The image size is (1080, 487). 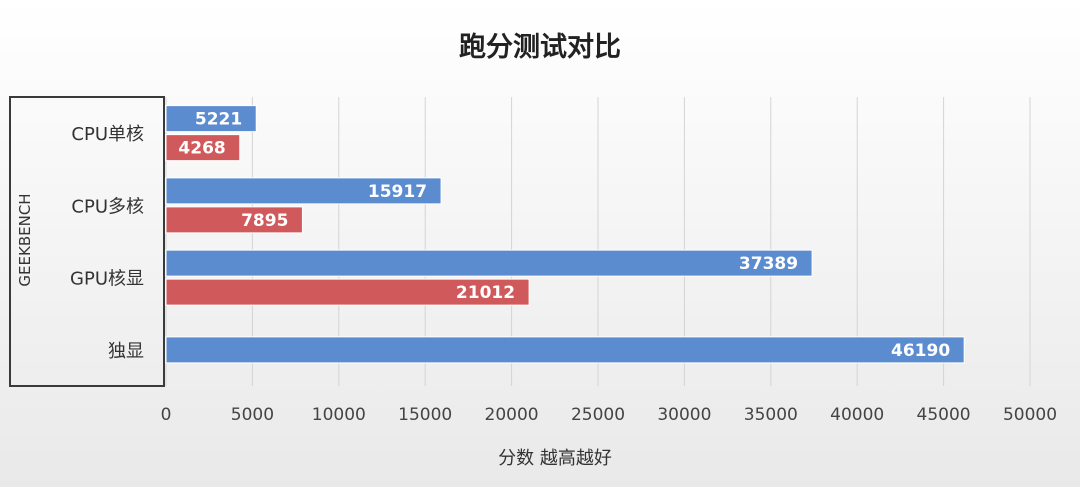 I want to click on category-label: 独显, so click(x=126, y=351).